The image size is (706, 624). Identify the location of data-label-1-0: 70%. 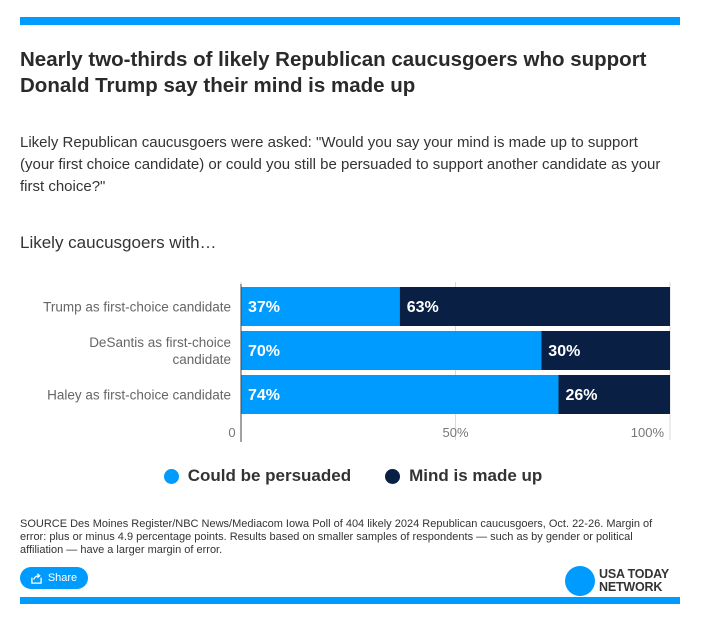
(264, 351).